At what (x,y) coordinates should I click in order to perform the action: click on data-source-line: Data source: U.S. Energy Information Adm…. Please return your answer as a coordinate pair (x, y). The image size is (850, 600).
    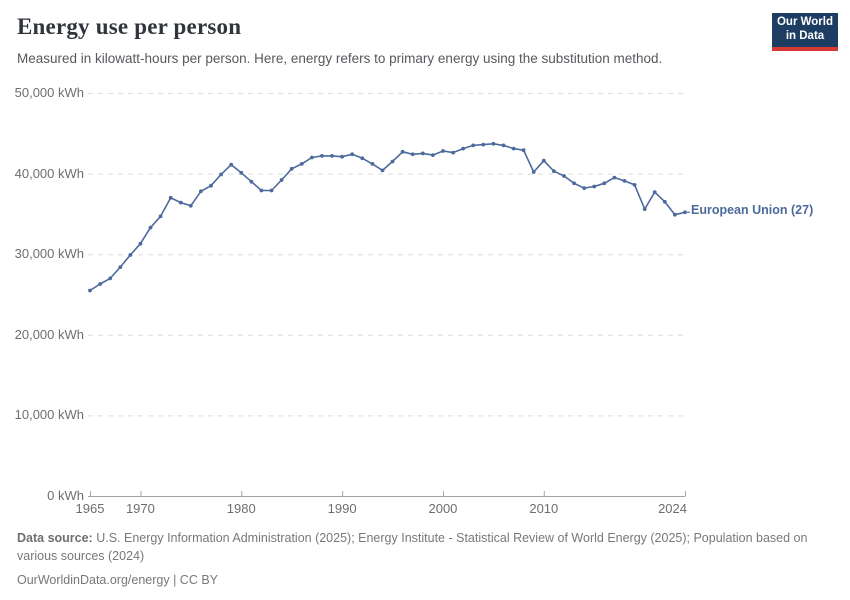
    Looking at the image, I should click on (417, 547).